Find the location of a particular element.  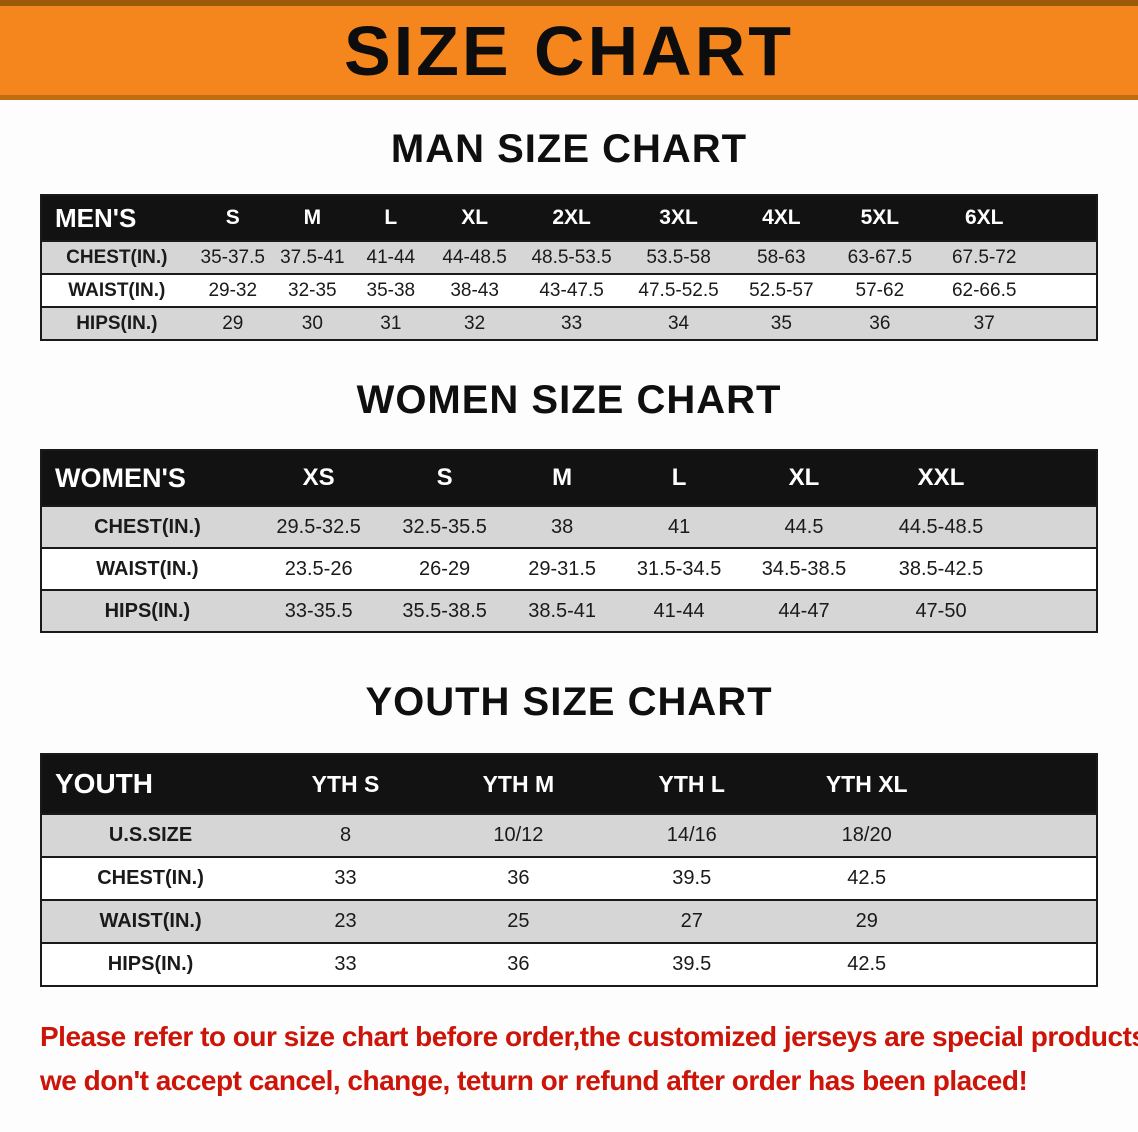

value-cell: 8 is located at coordinates (345, 835).